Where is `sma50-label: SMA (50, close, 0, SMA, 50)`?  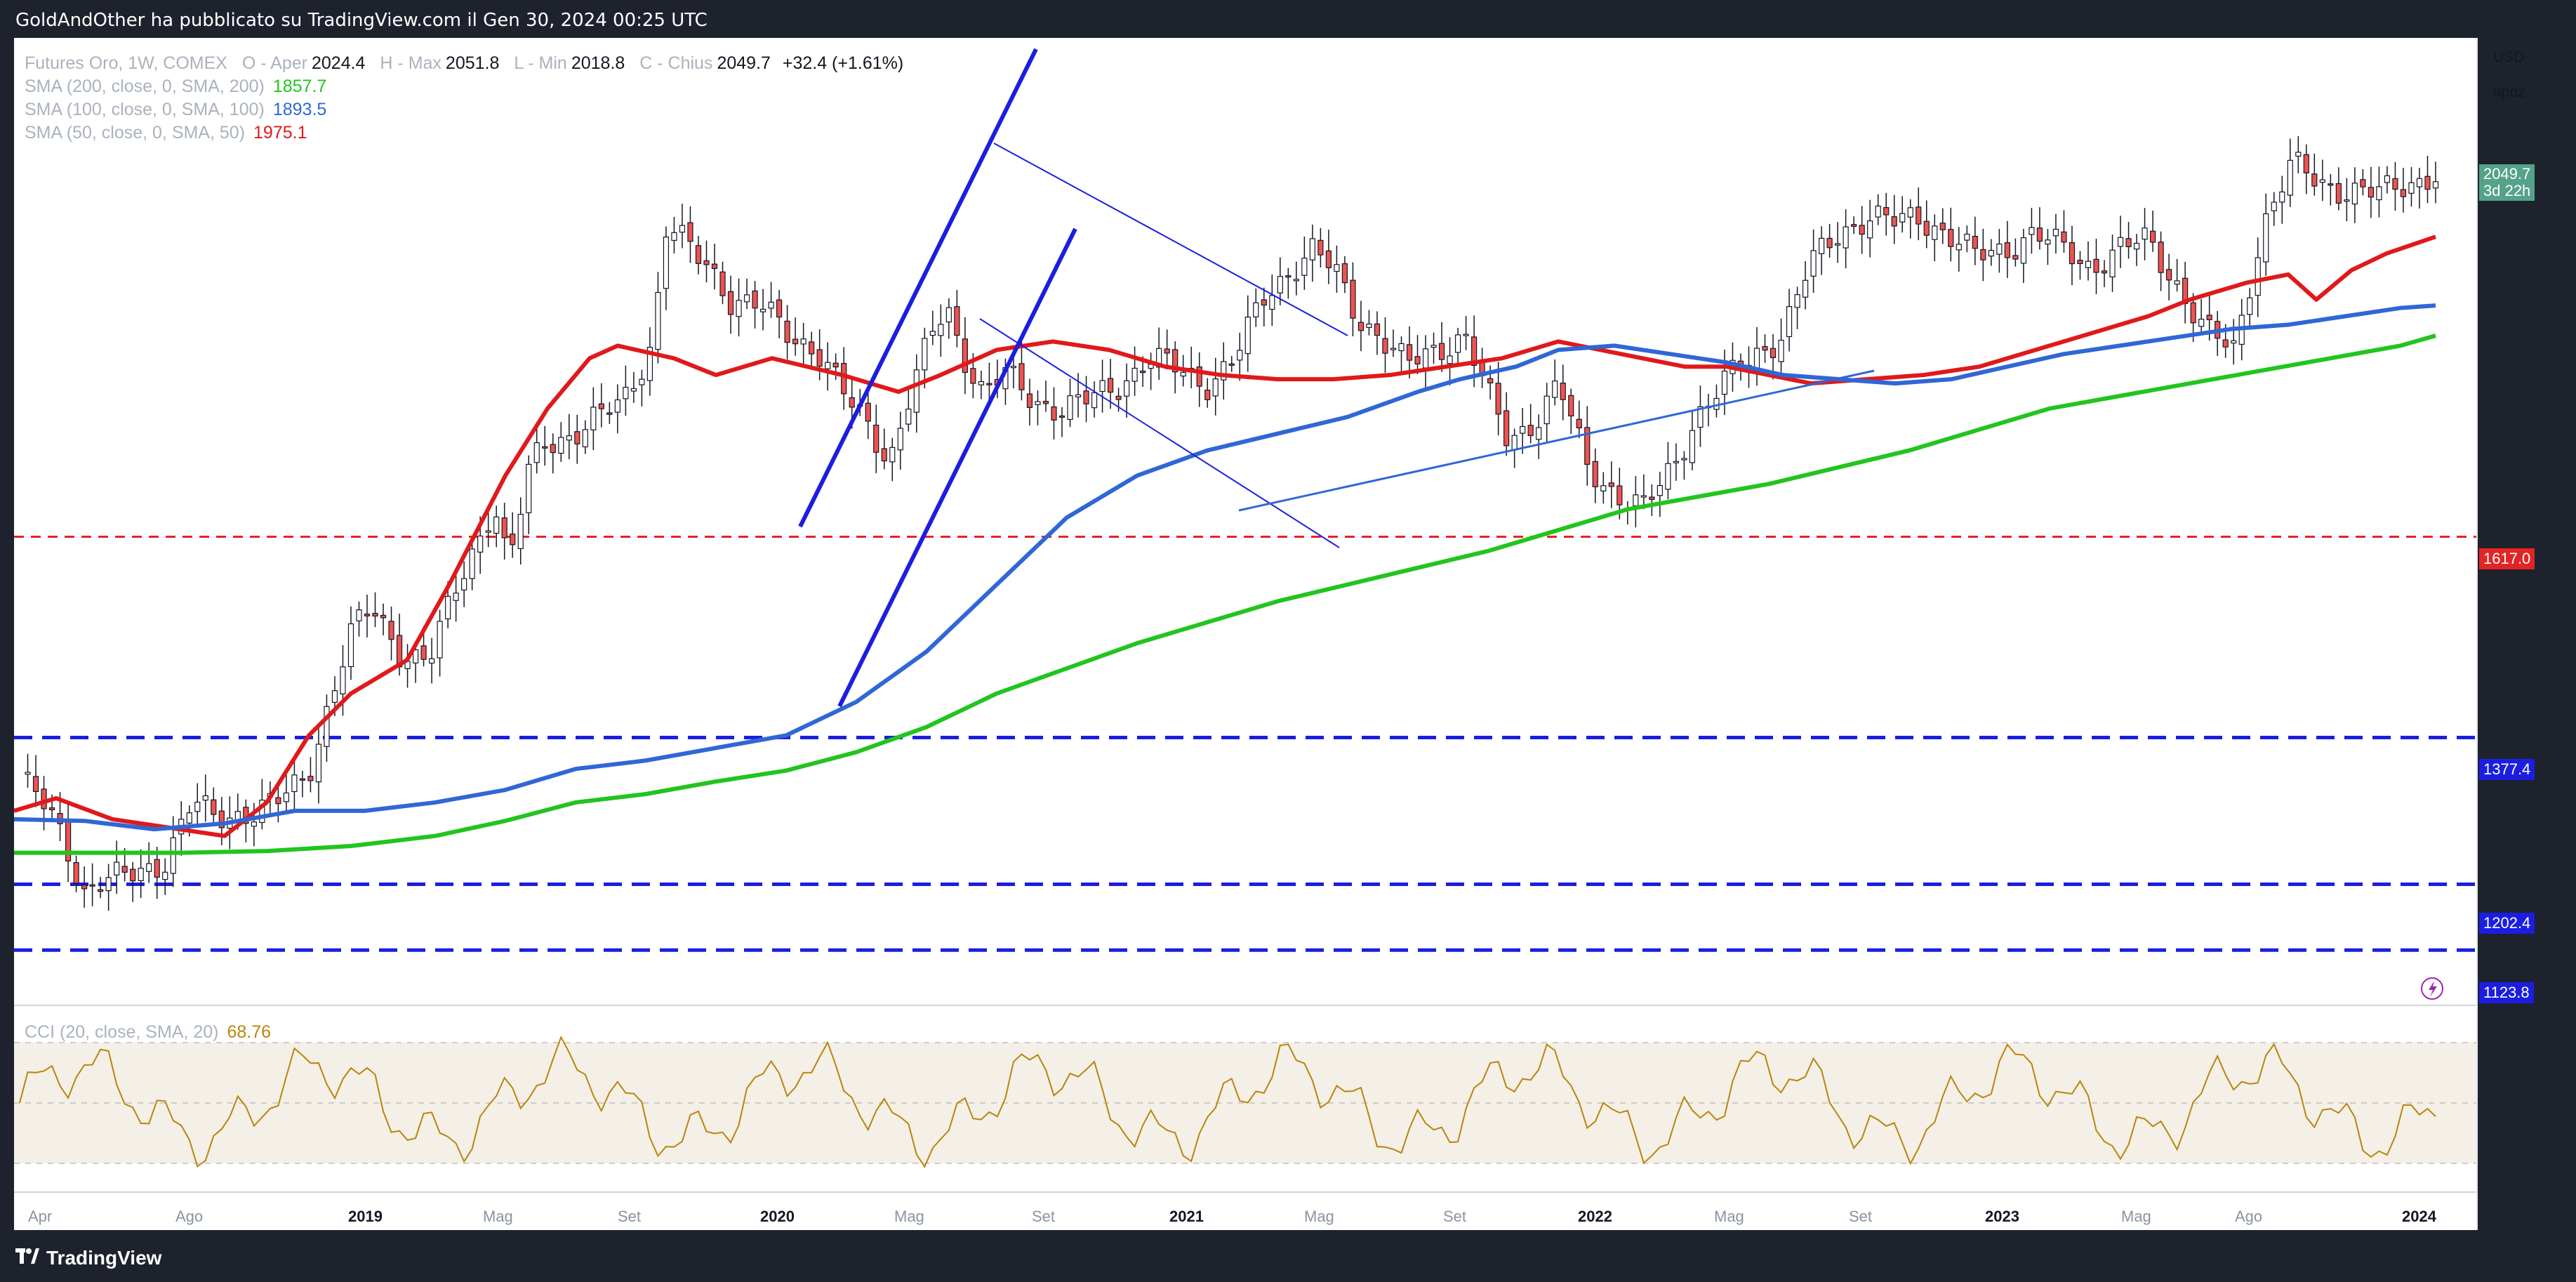 sma50-label: SMA (50, close, 0, SMA, 50) is located at coordinates (135, 133).